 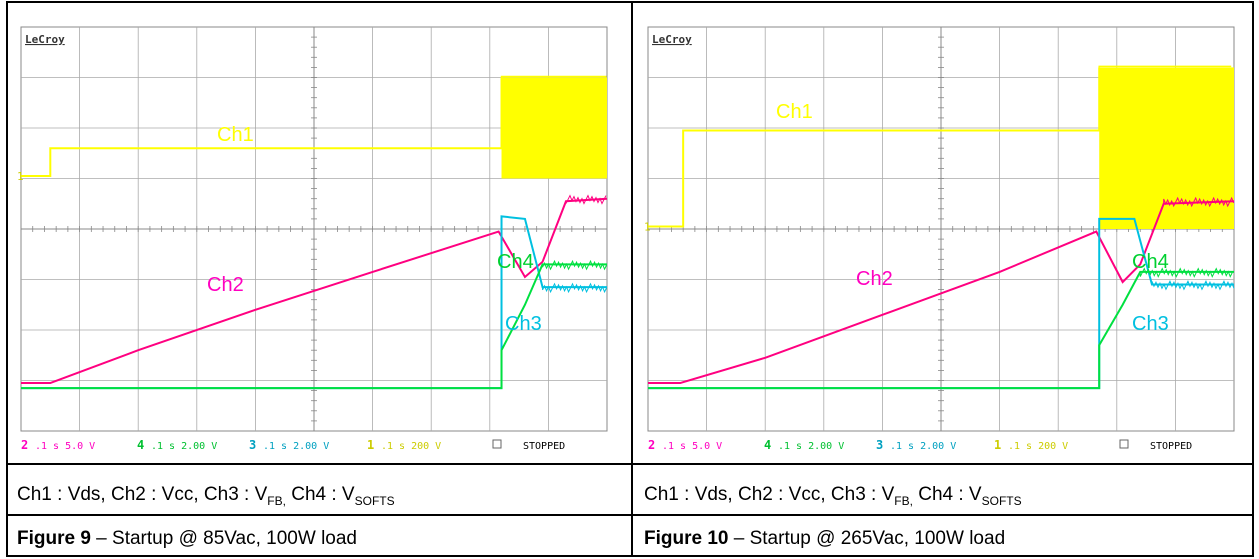 I want to click on column-divider, so click(x=632, y=279).